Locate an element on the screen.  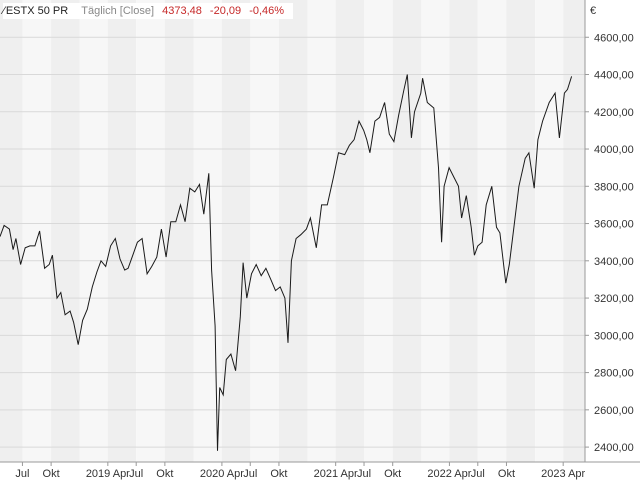
last-price: 4373,48 is located at coordinates (182, 11).